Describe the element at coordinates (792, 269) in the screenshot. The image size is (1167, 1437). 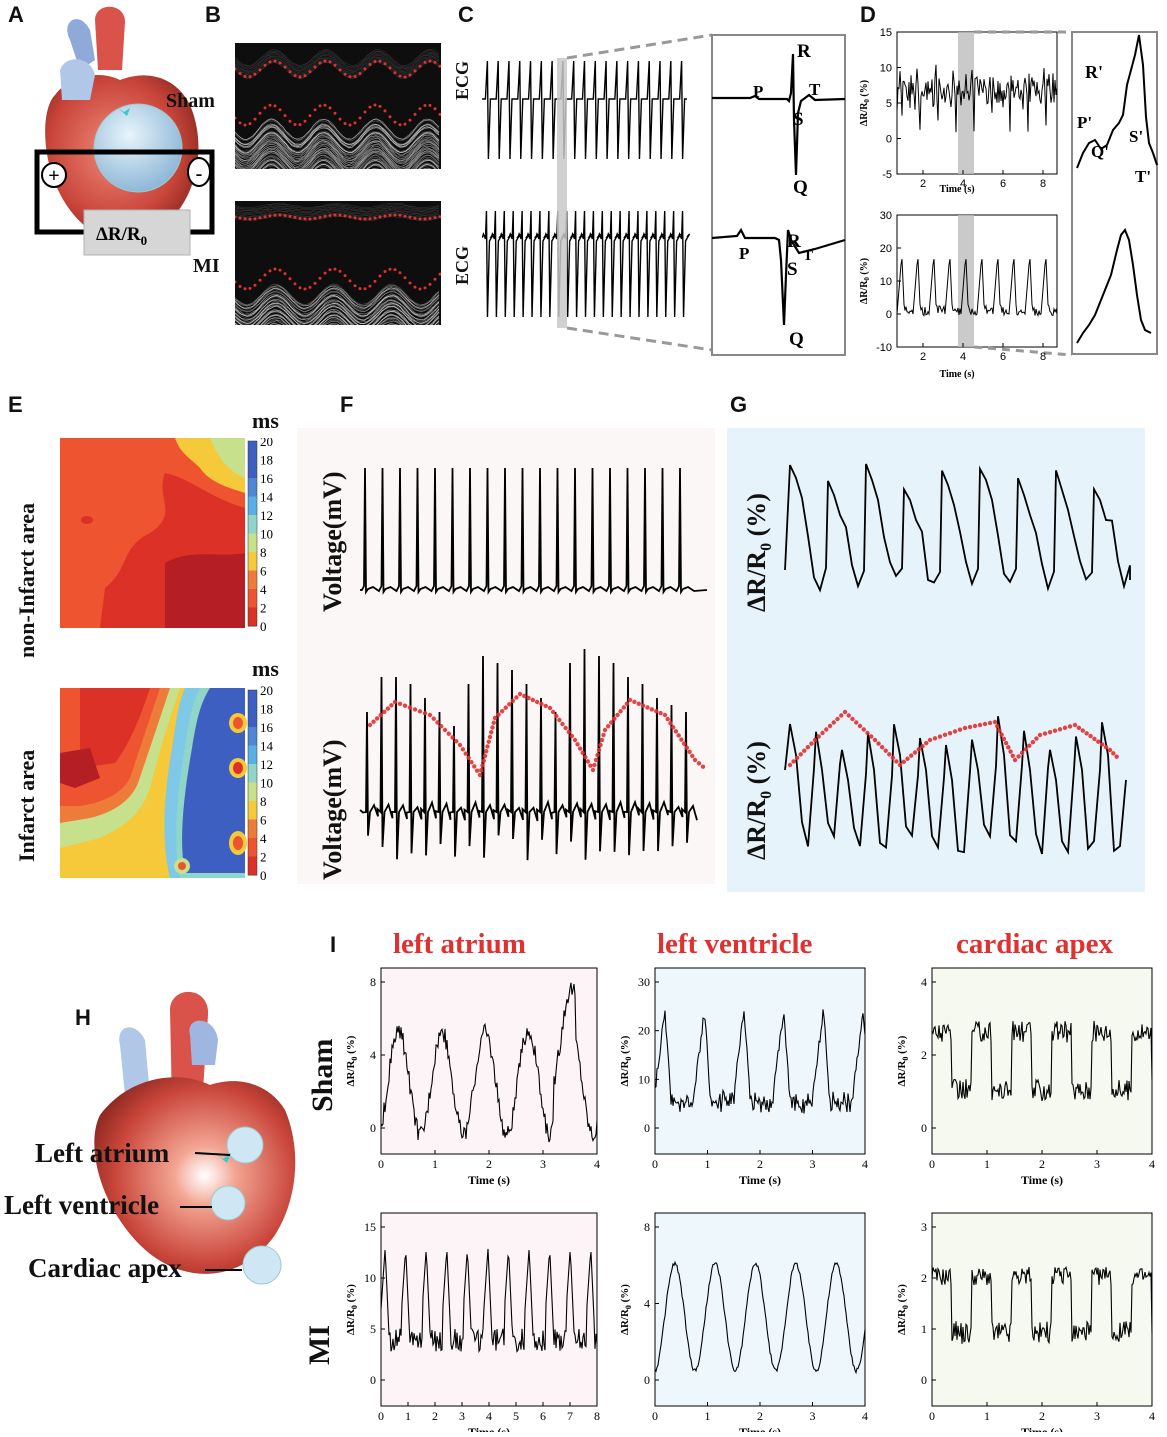
I see `c-bot-s: S` at that location.